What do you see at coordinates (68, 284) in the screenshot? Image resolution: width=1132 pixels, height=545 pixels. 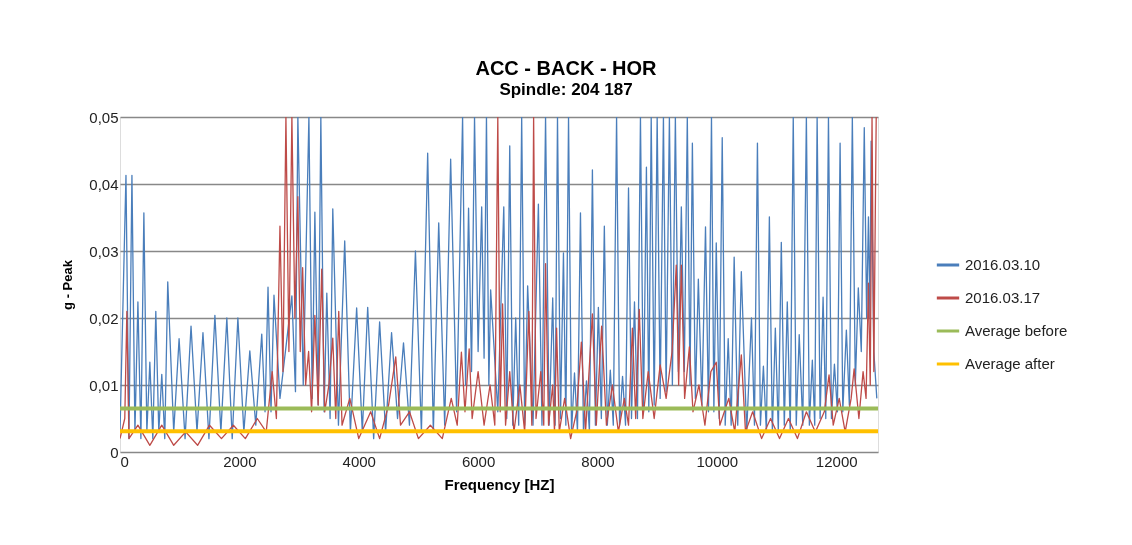 I see `y-axis-title: g - Peak` at bounding box center [68, 284].